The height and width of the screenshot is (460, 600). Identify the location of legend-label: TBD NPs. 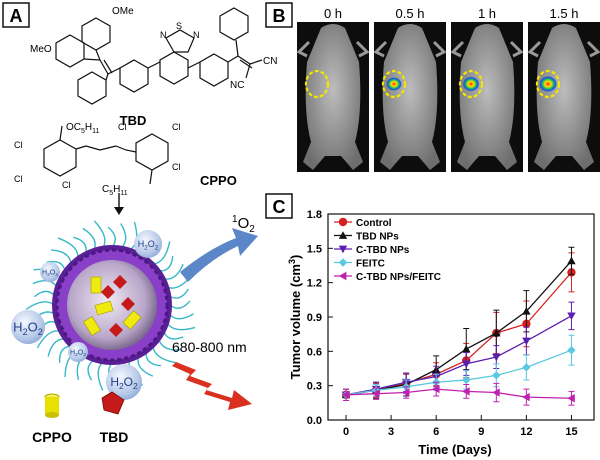
(377, 237).